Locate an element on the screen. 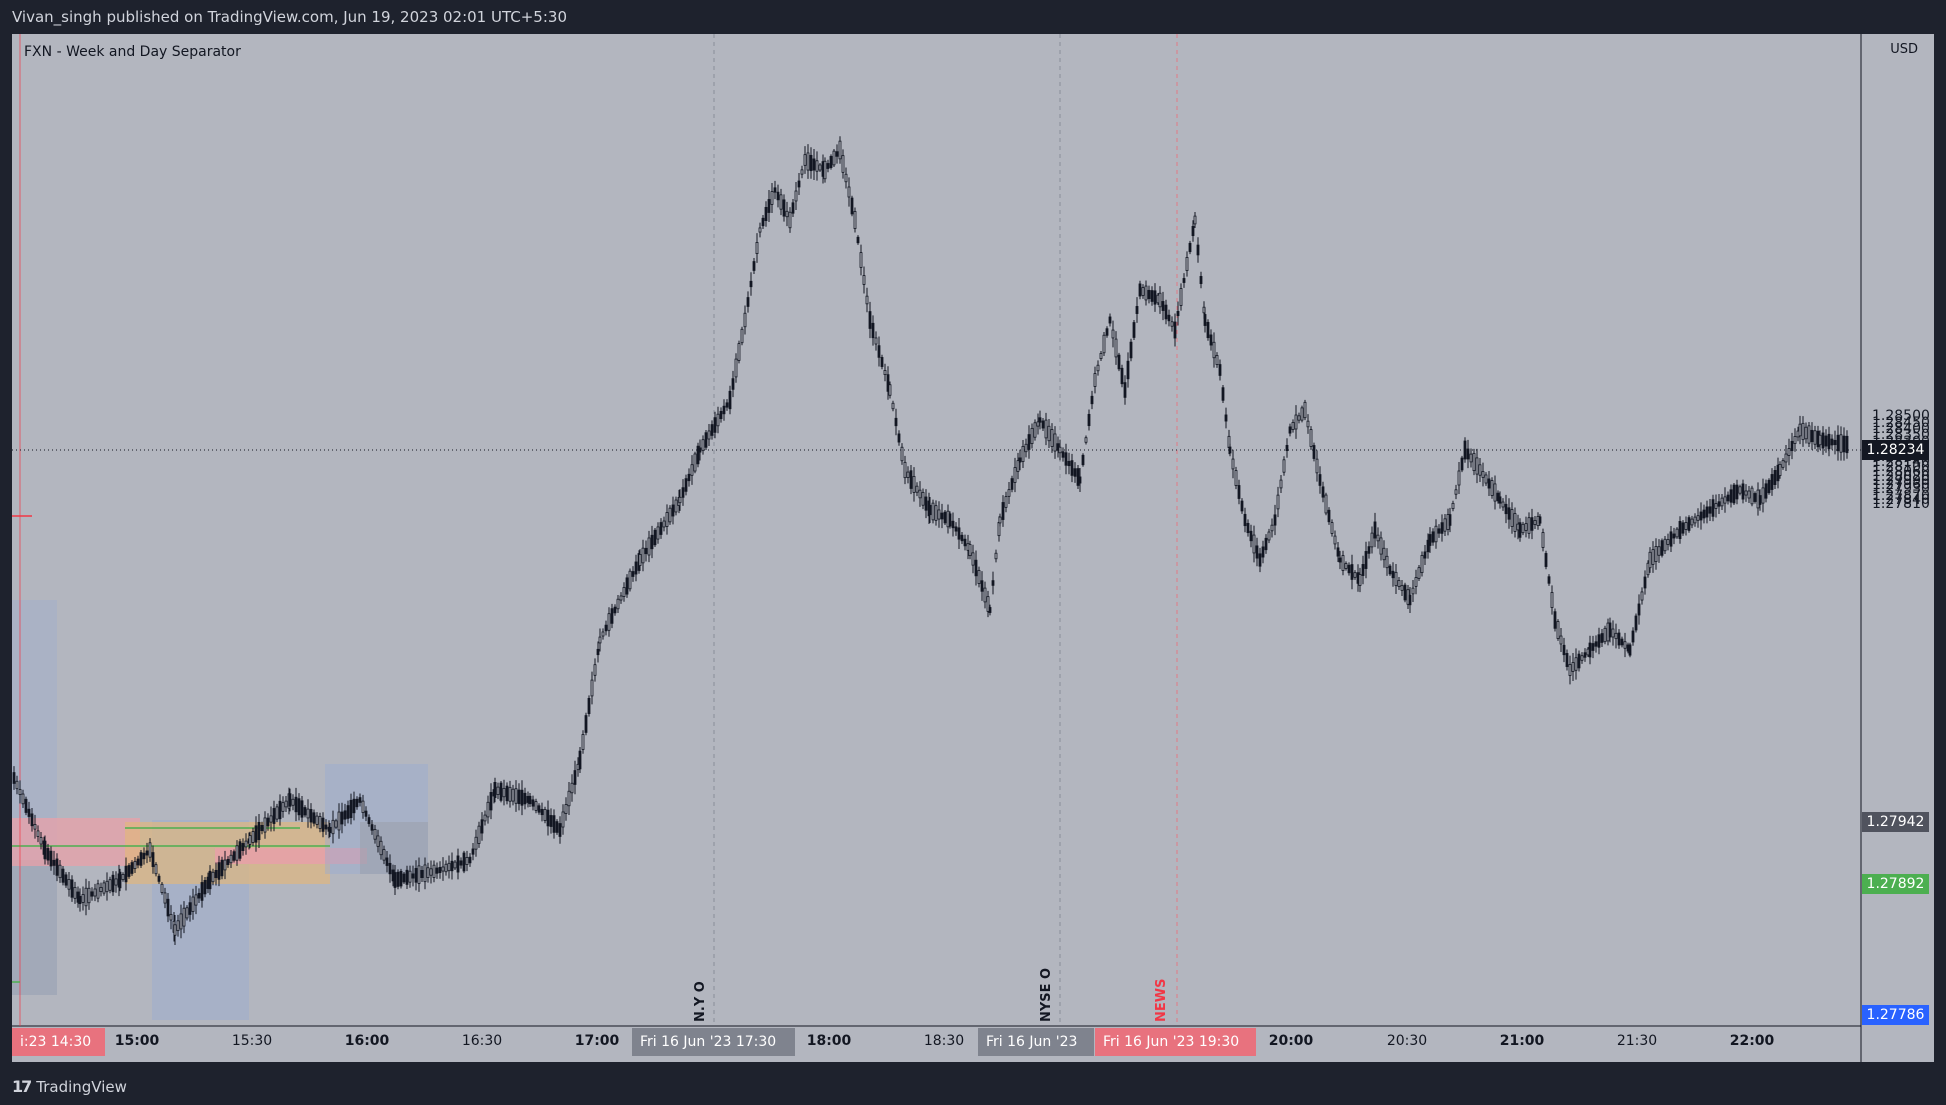  indicator-title: FXN - Week and Day Separator is located at coordinates (132, 52).